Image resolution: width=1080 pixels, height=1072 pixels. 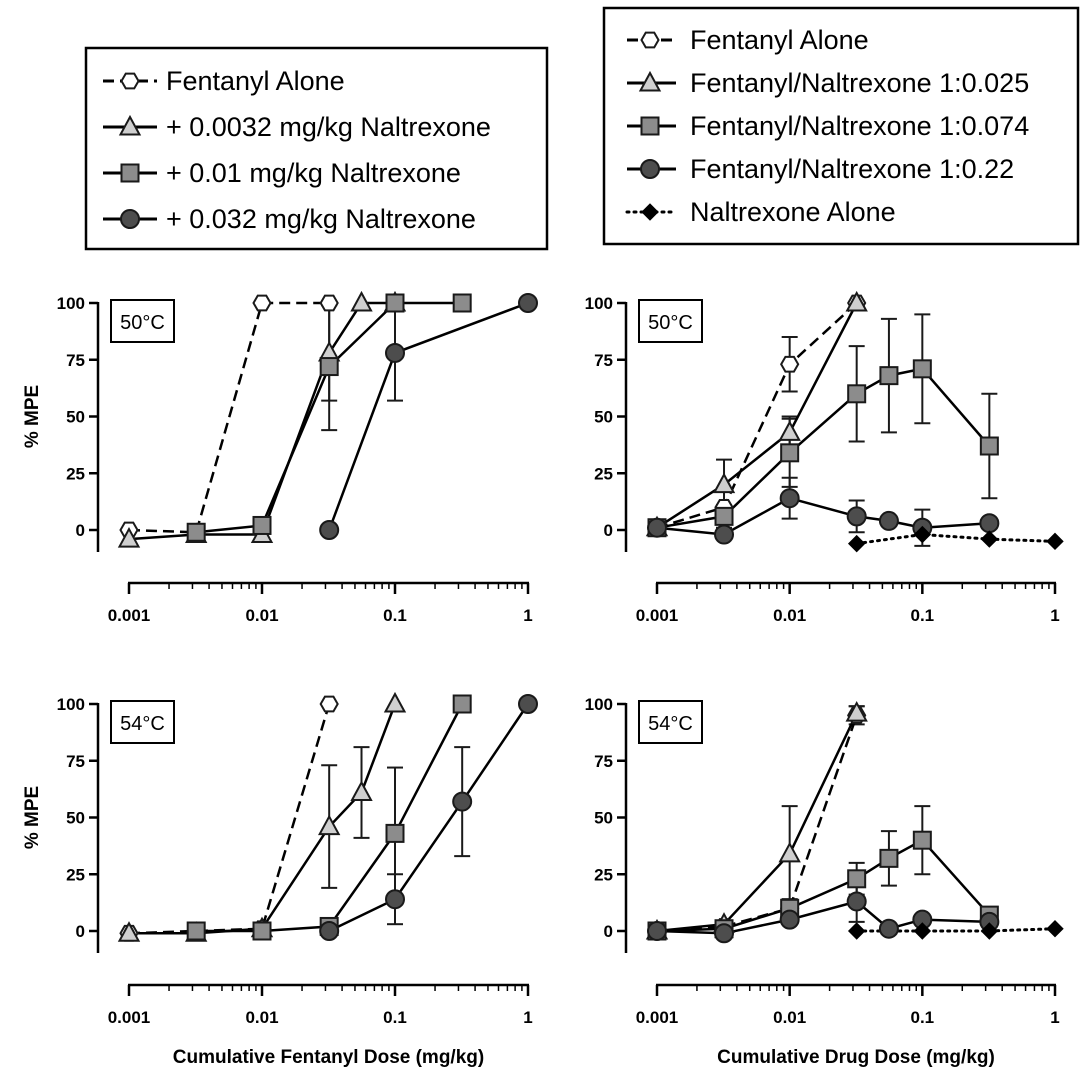 I want to click on temperature-label: 50°C, so click(x=670, y=321).